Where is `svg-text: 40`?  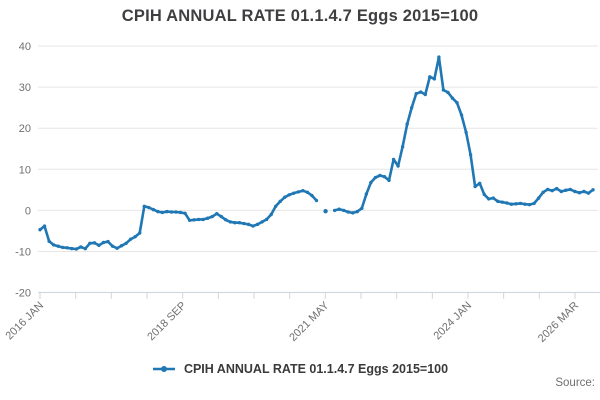
svg-text: 40 is located at coordinates (25, 47).